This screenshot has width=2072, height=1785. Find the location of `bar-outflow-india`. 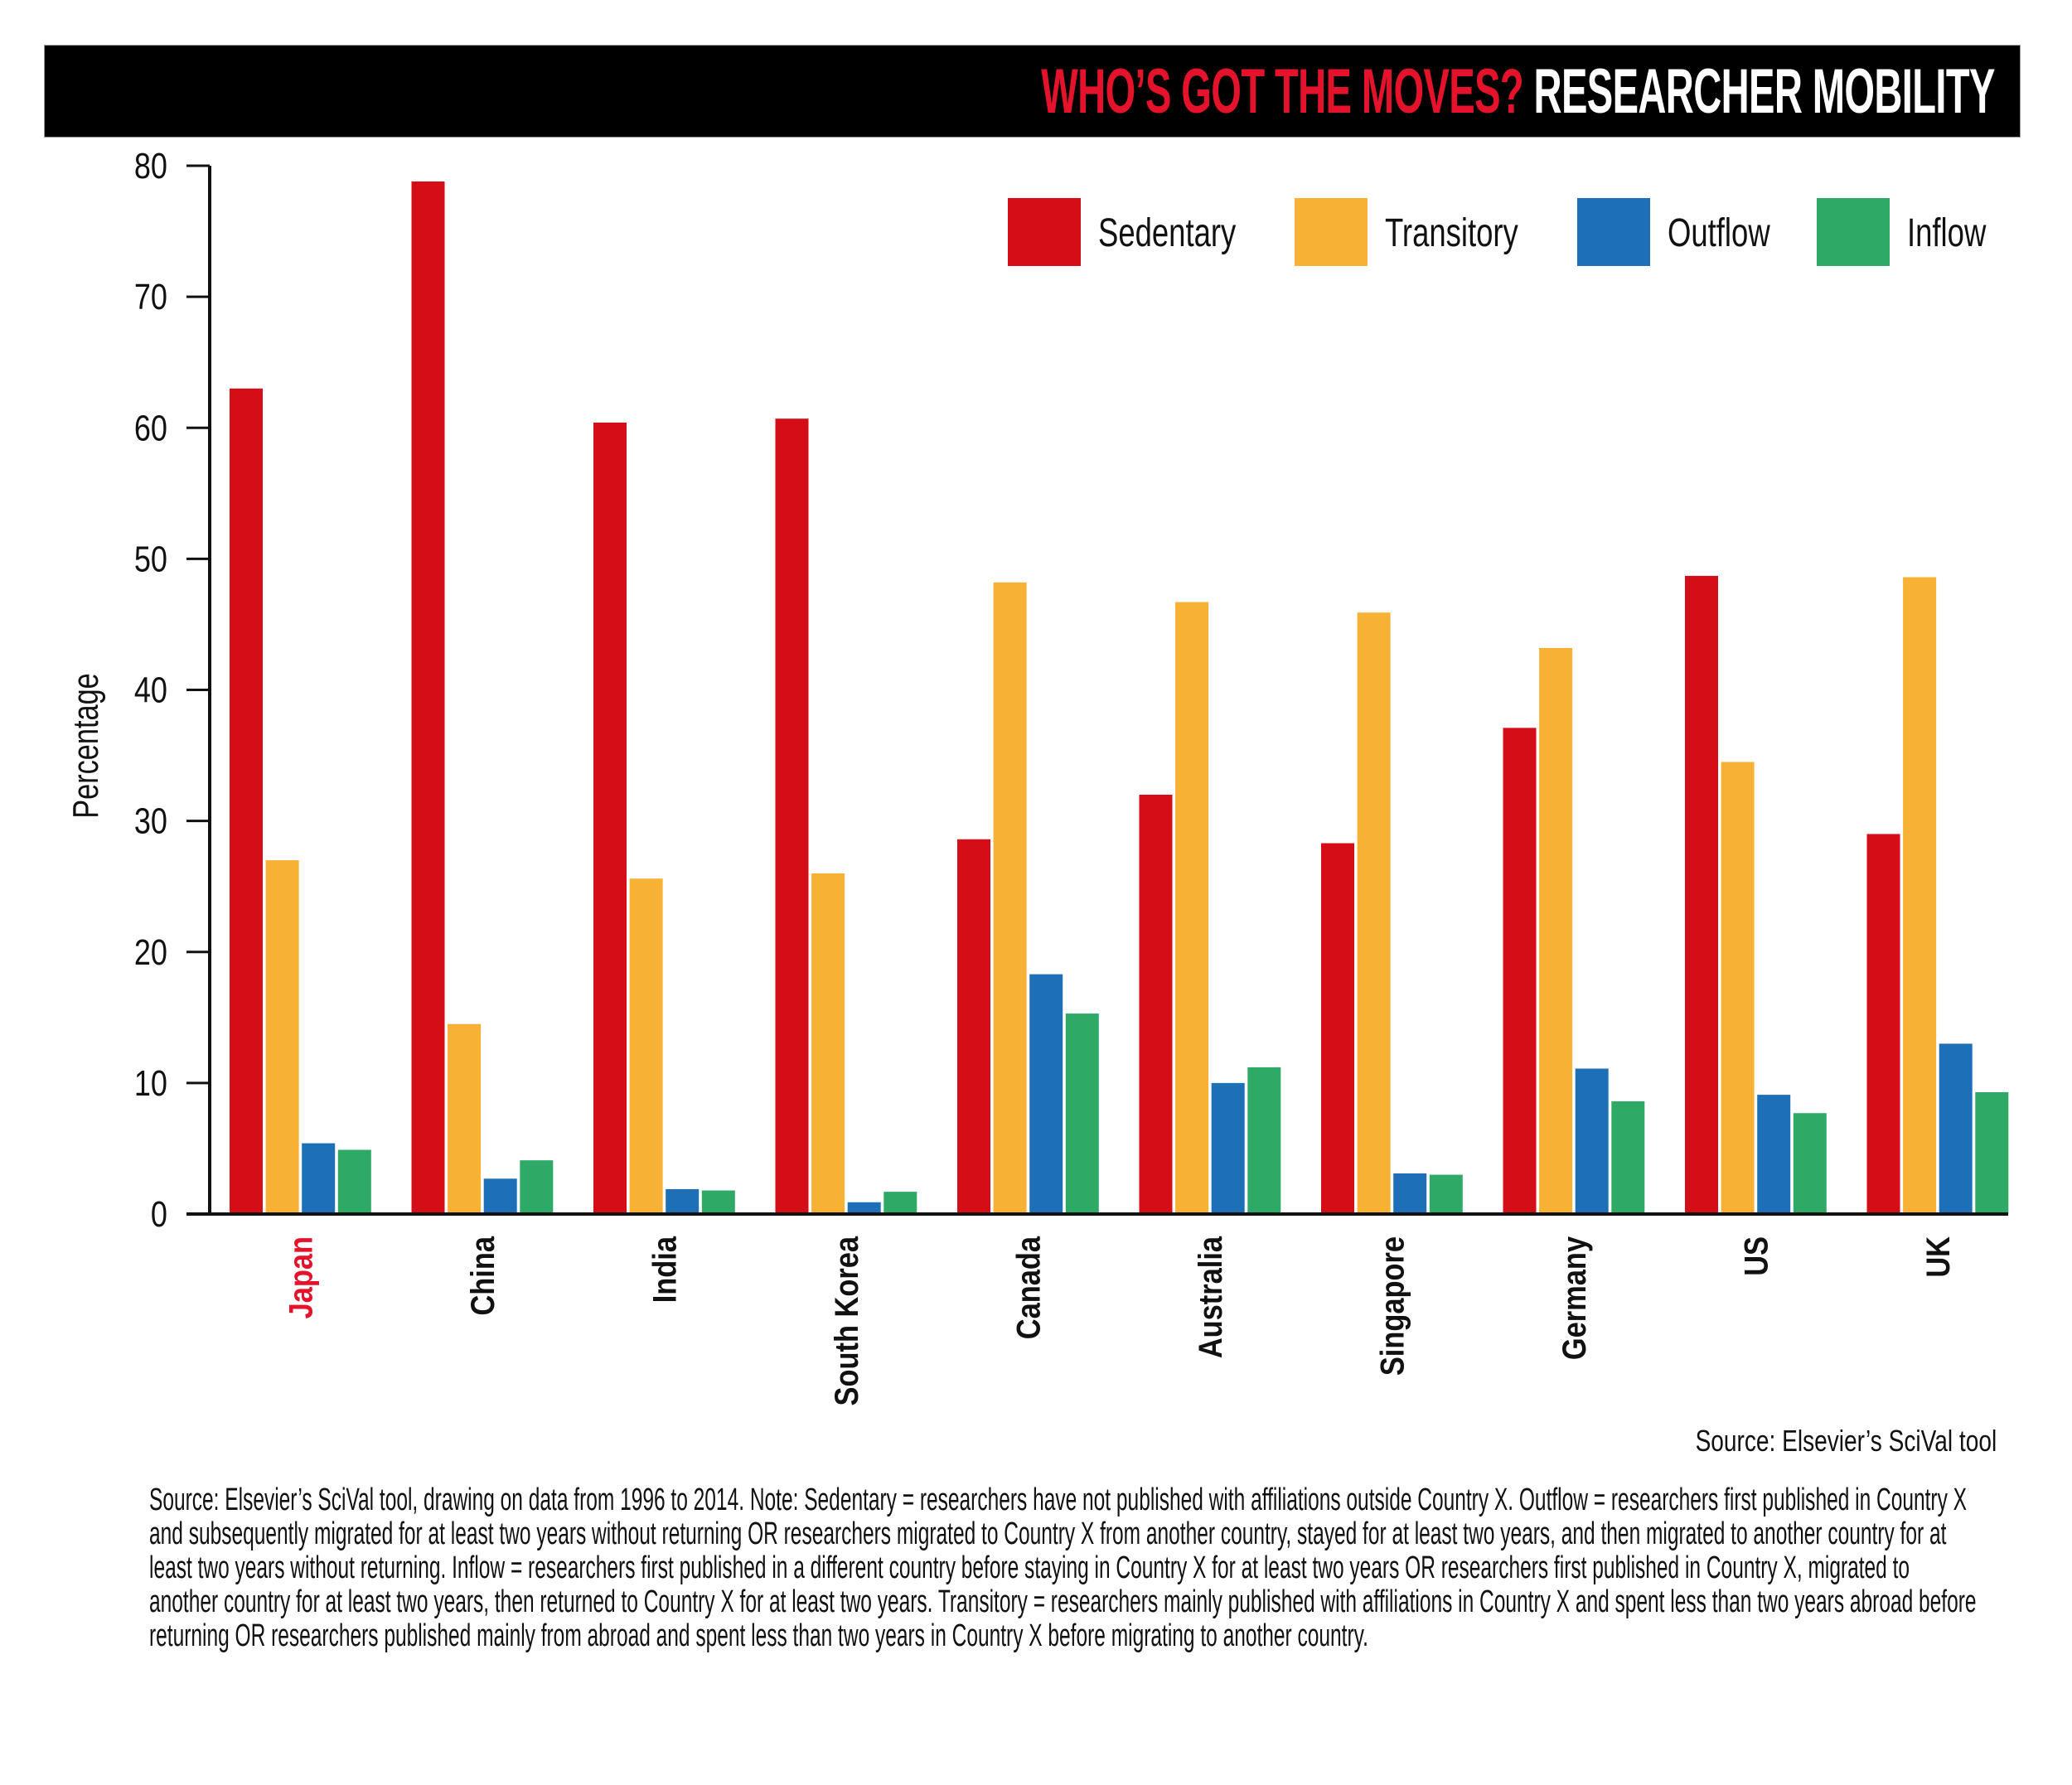

bar-outflow-india is located at coordinates (683, 1201).